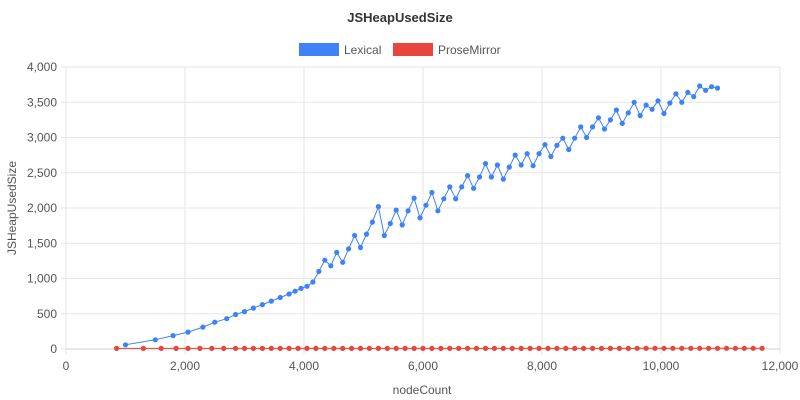 The width and height of the screenshot is (800, 400). Describe the element at coordinates (340, 50) in the screenshot. I see `legend-item: Lexical` at that location.